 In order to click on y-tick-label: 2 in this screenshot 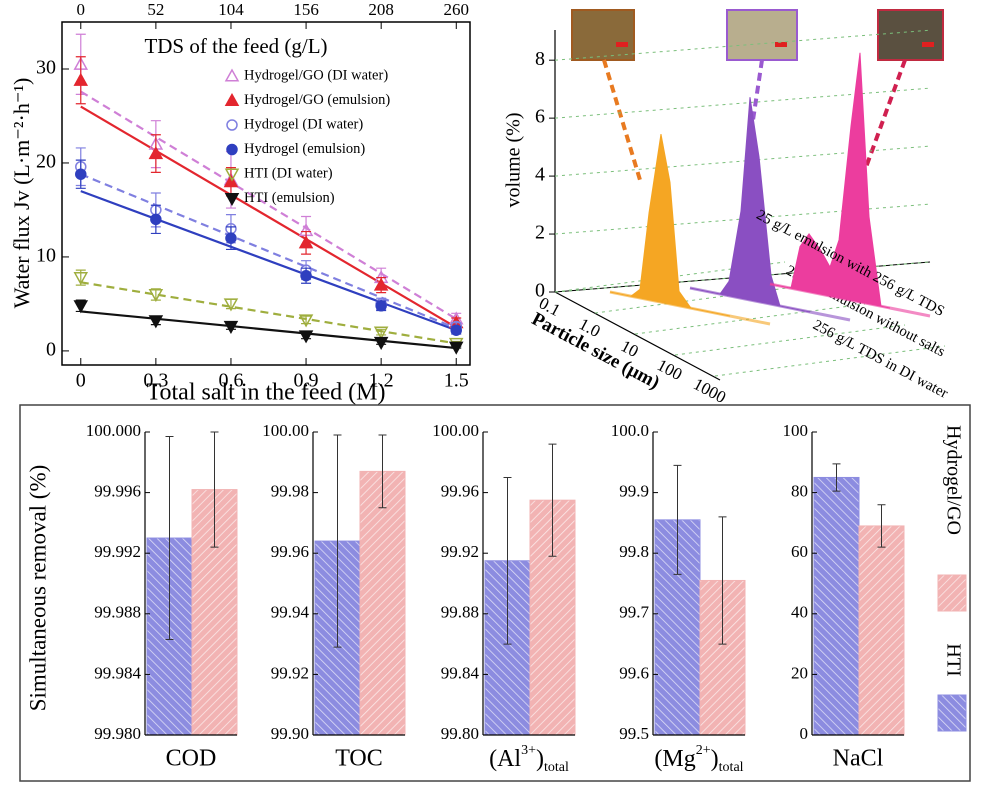, I will do `click(540, 233)`.